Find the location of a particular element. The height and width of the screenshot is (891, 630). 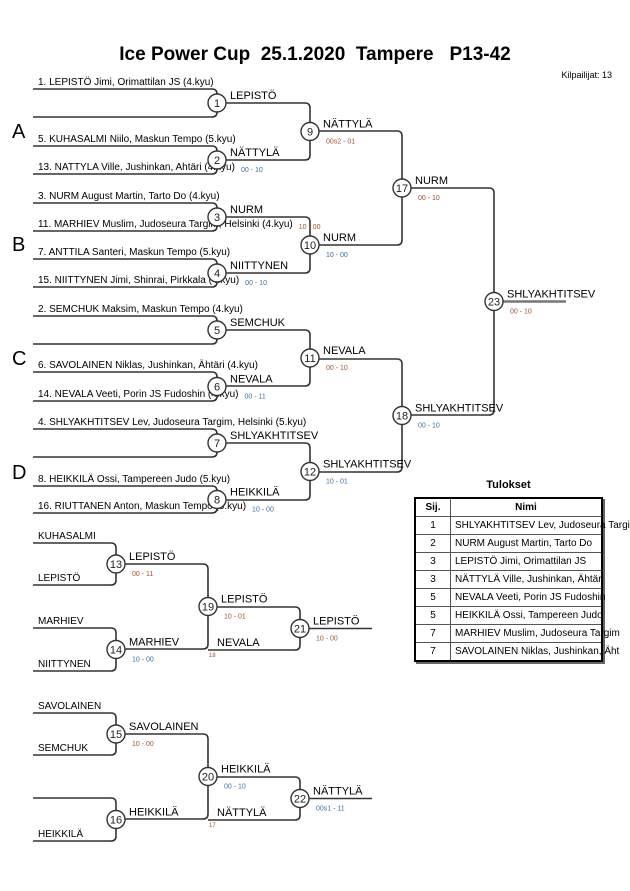

result-row: 7 SAVOLAINEN Niklas, Jushinkan, Äht is located at coordinates (516, 652).